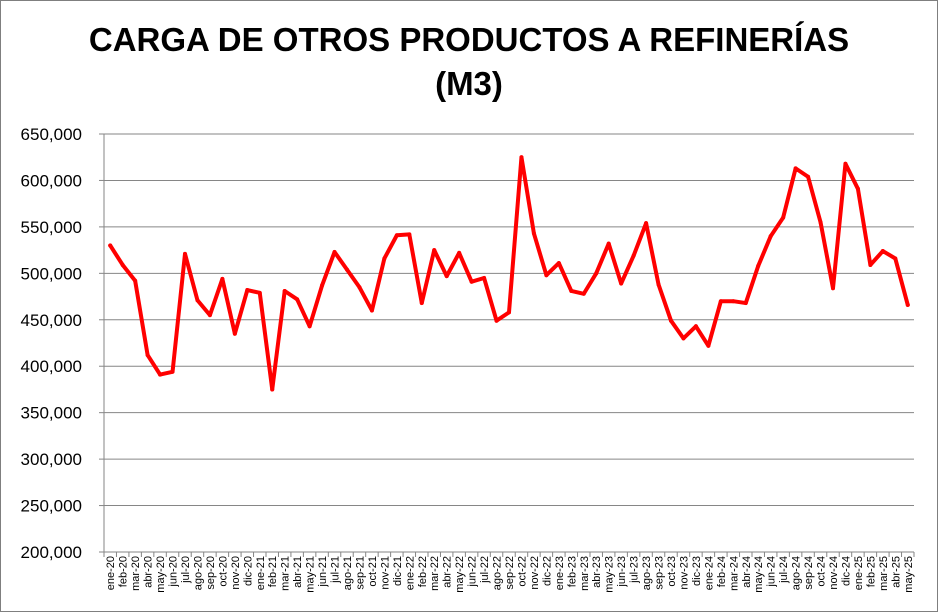 This screenshot has width=938, height=612. What do you see at coordinates (51, 320) in the screenshot?
I see `y-tick-label: 450,000` at bounding box center [51, 320].